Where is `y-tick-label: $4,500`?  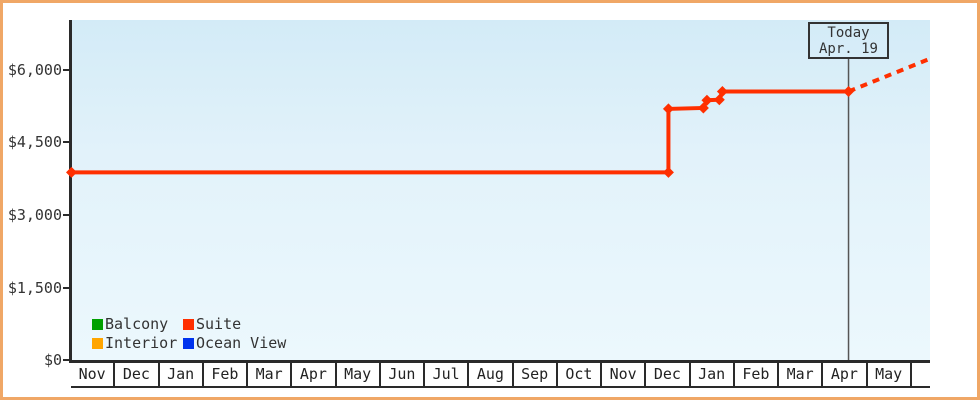
y-tick-label: $4,500 is located at coordinates (34, 142).